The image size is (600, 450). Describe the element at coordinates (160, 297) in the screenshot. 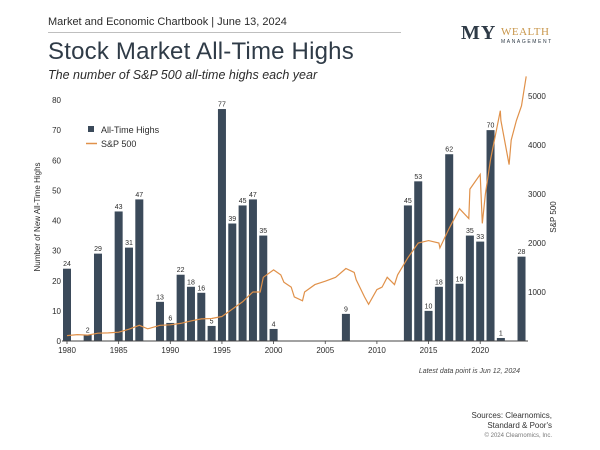

I see `bar-value-label: 13` at that location.